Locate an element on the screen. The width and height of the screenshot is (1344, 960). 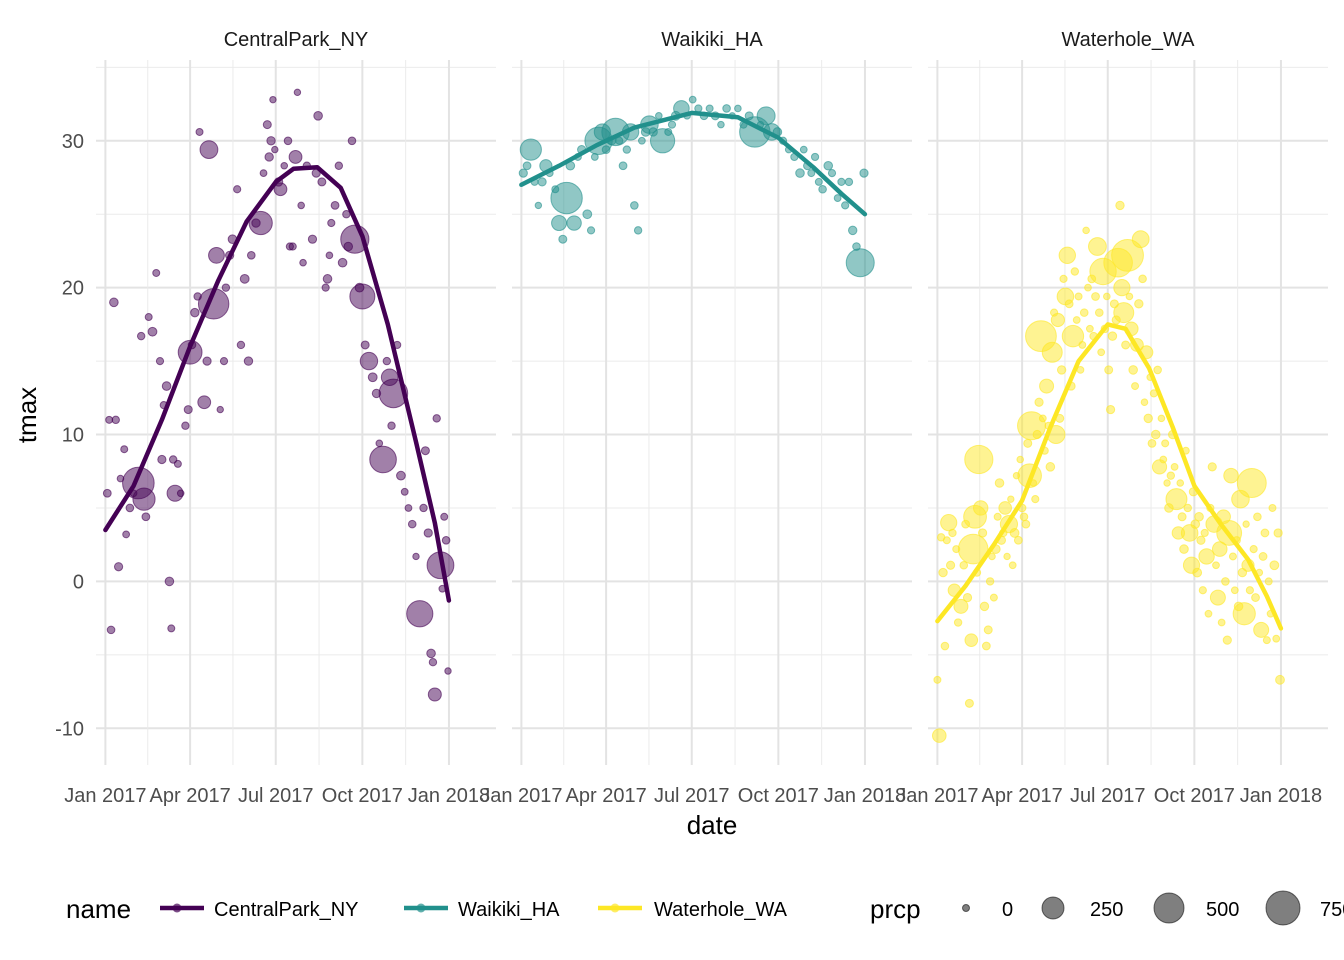
y-axis-title: tmax is located at coordinates (27, 415).